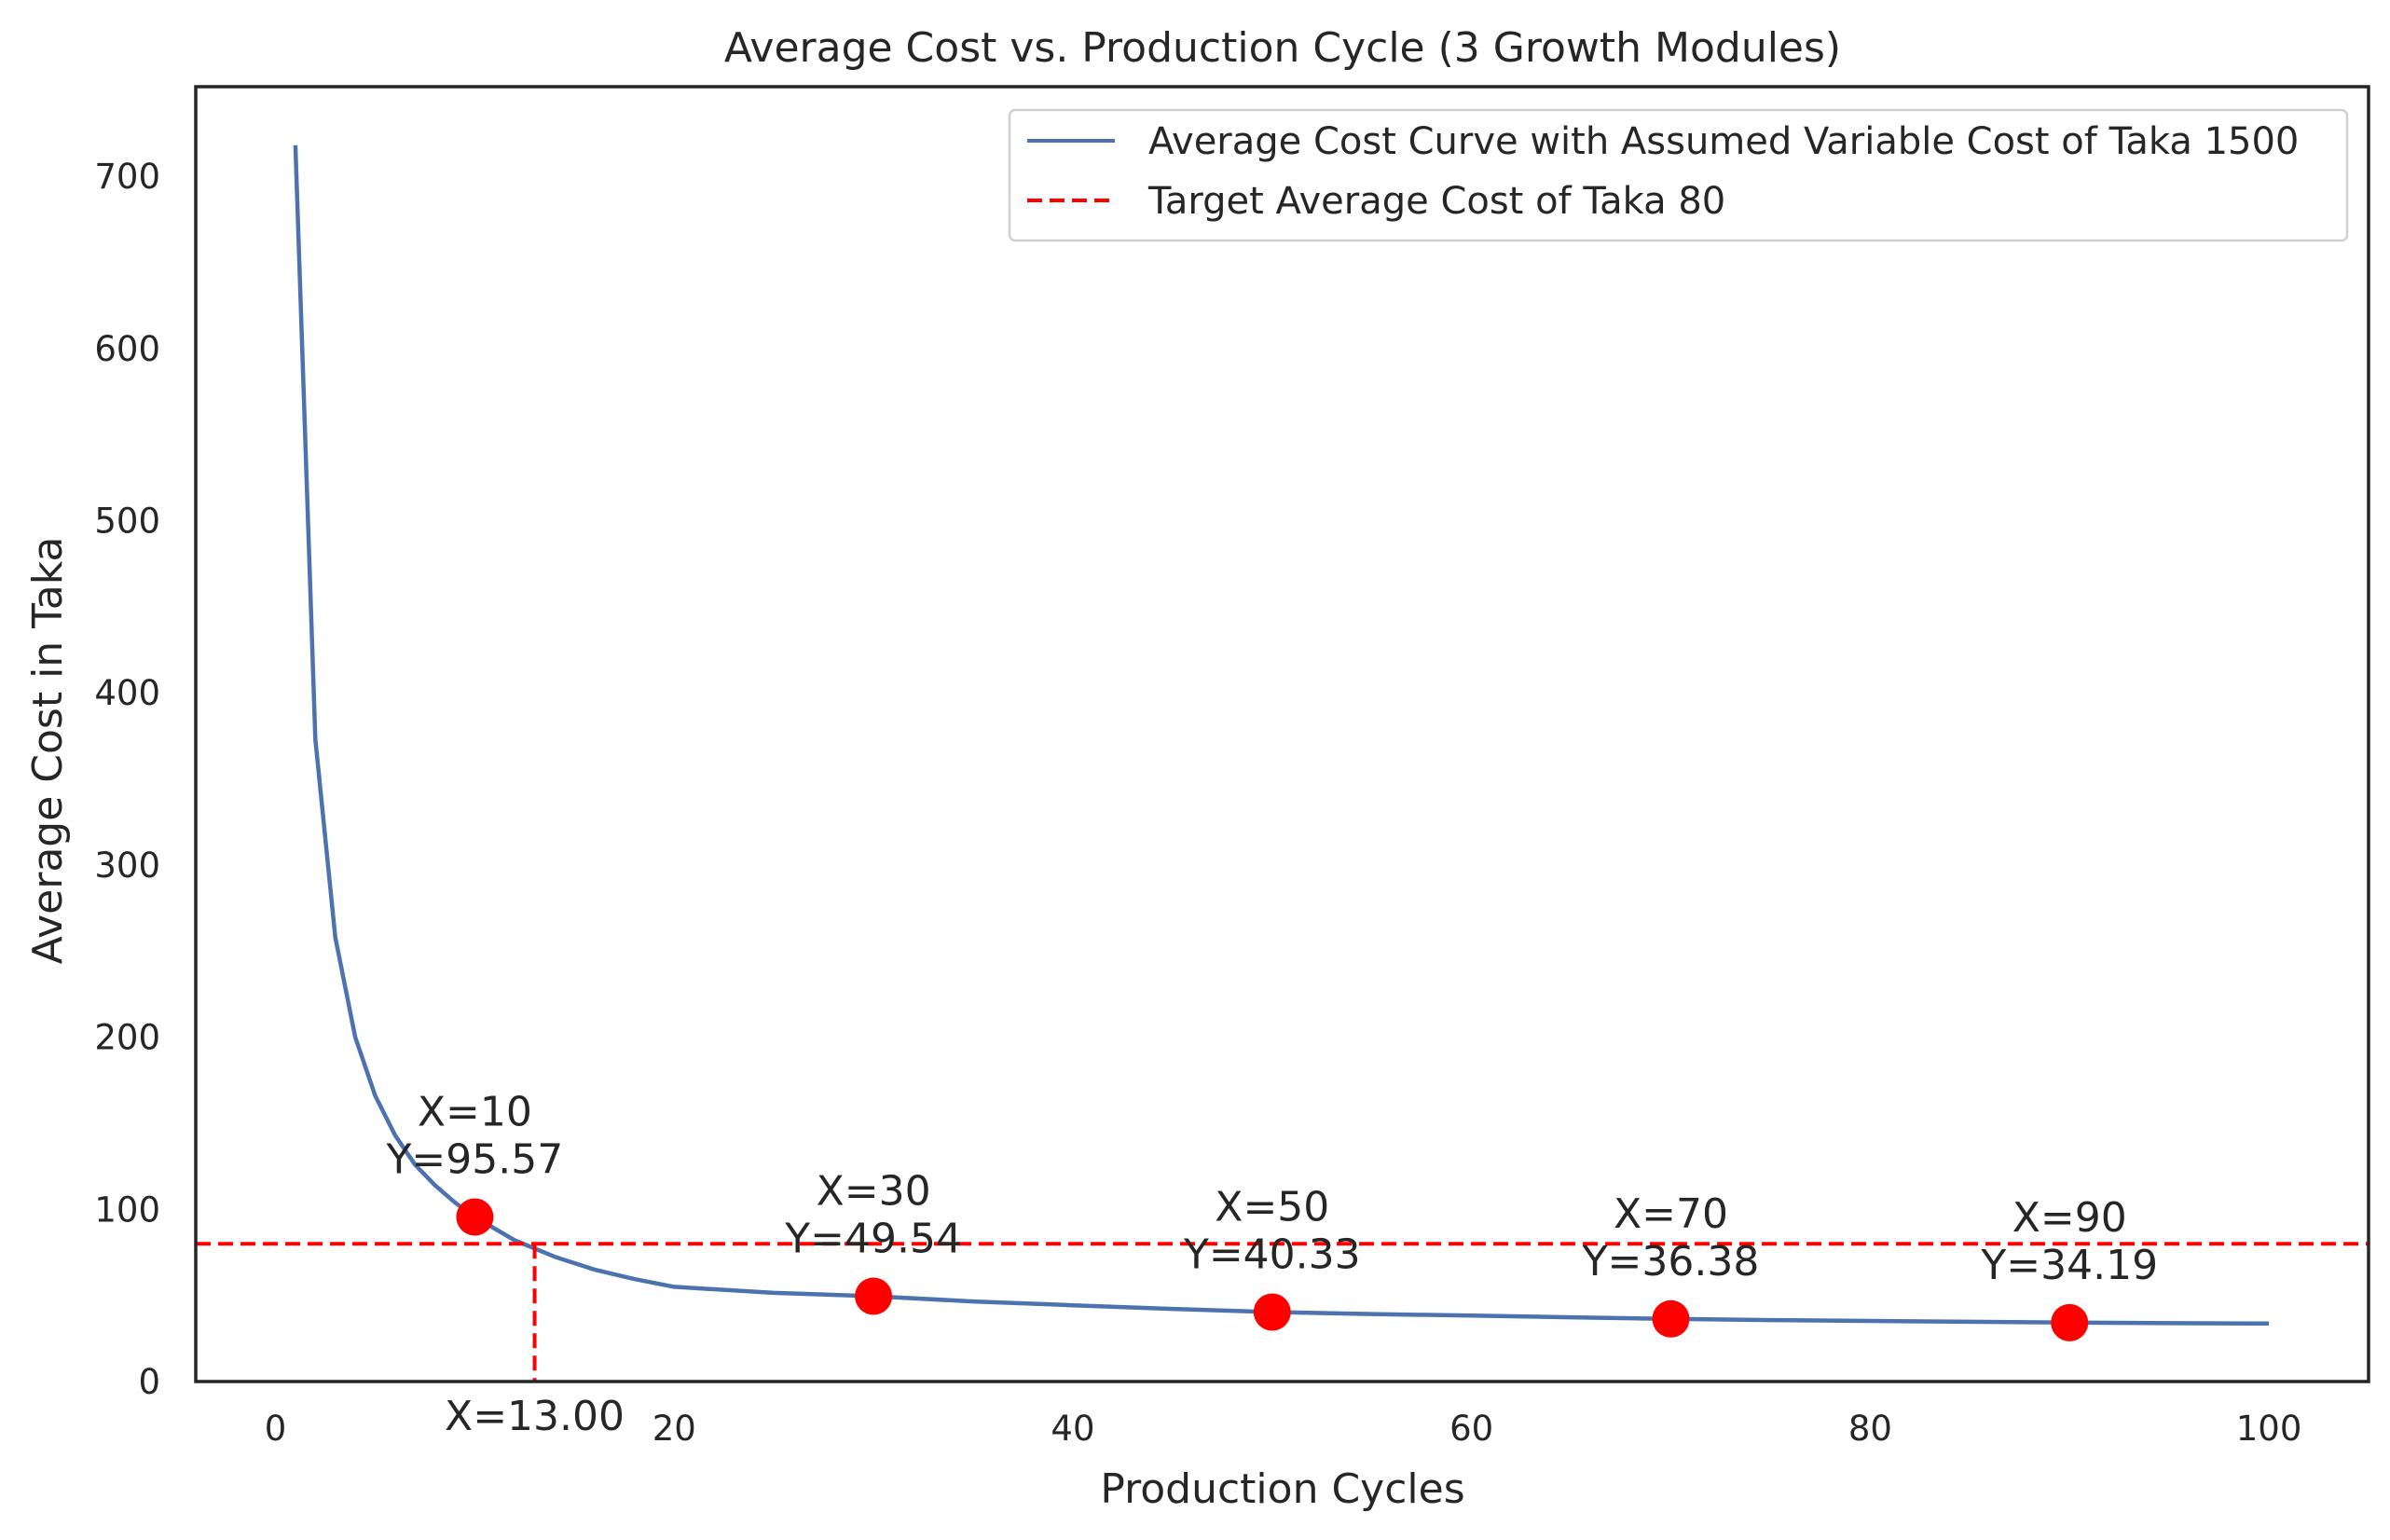 This screenshot has height=1540, width=2390. What do you see at coordinates (1671, 1262) in the screenshot?
I see `point-label-y: Y=36.38` at bounding box center [1671, 1262].